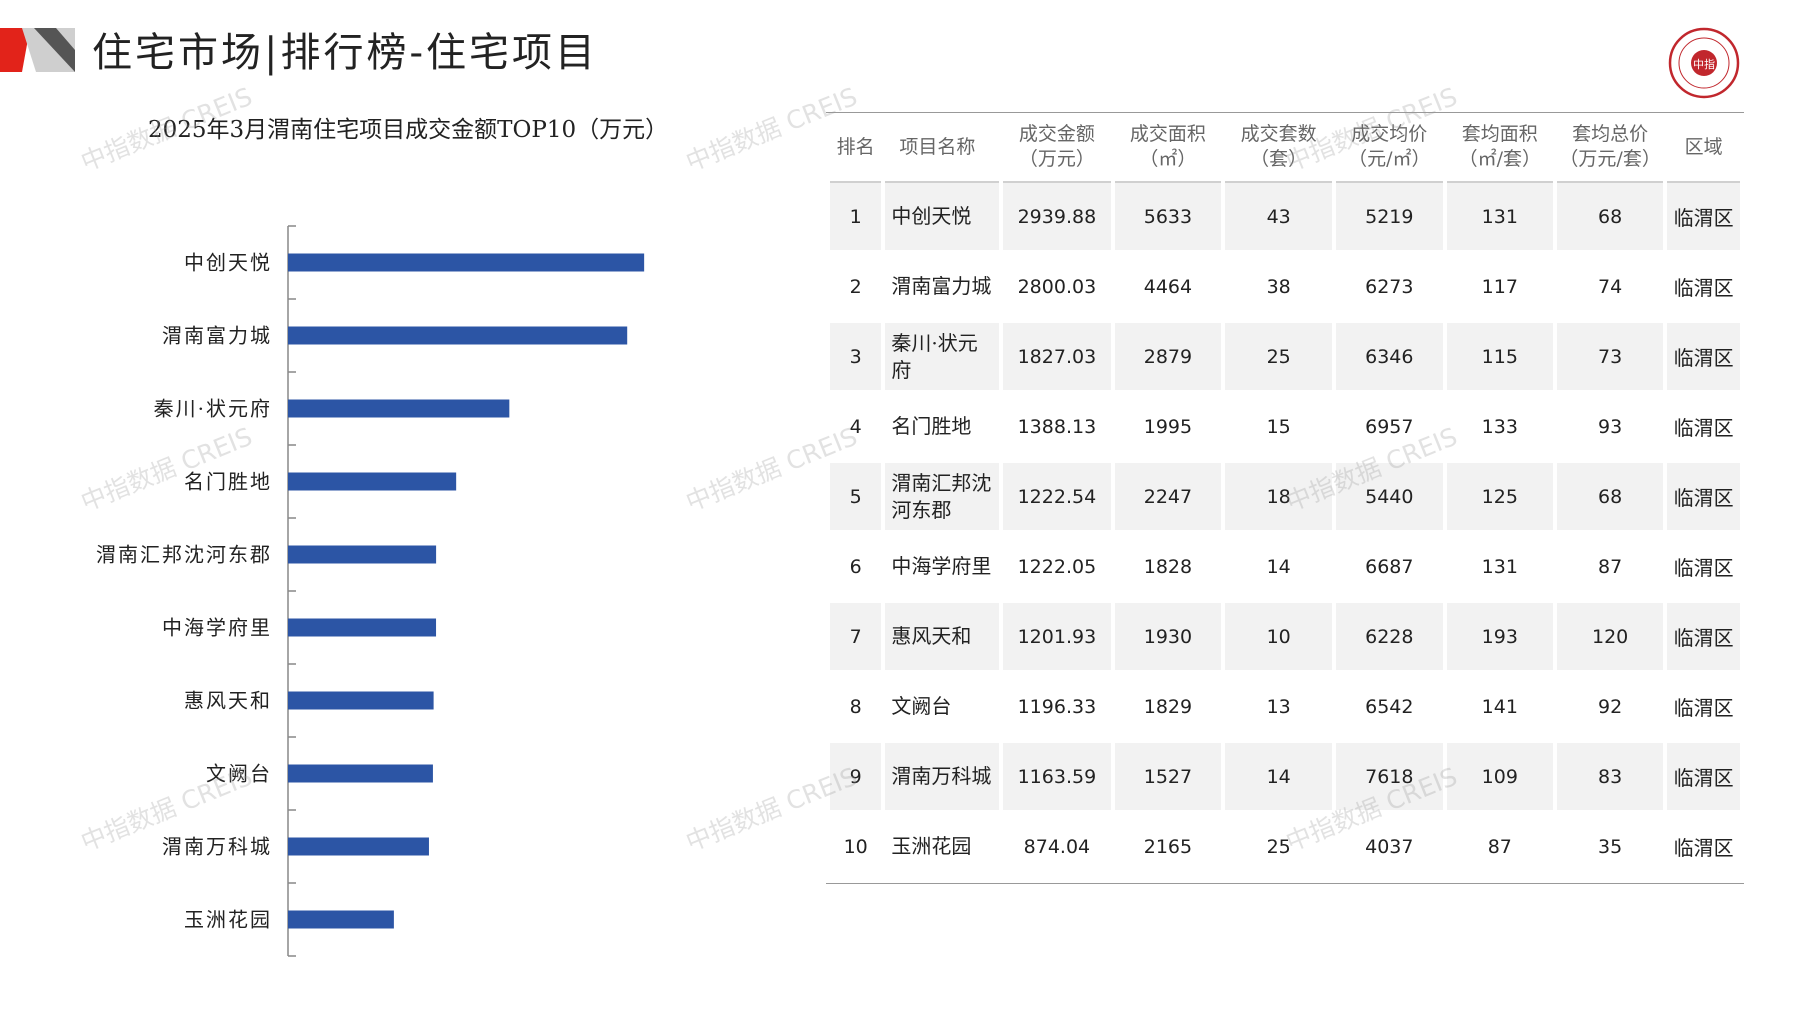 The image size is (1797, 1010). I want to click on table-cell-rank: 5, so click(856, 498).